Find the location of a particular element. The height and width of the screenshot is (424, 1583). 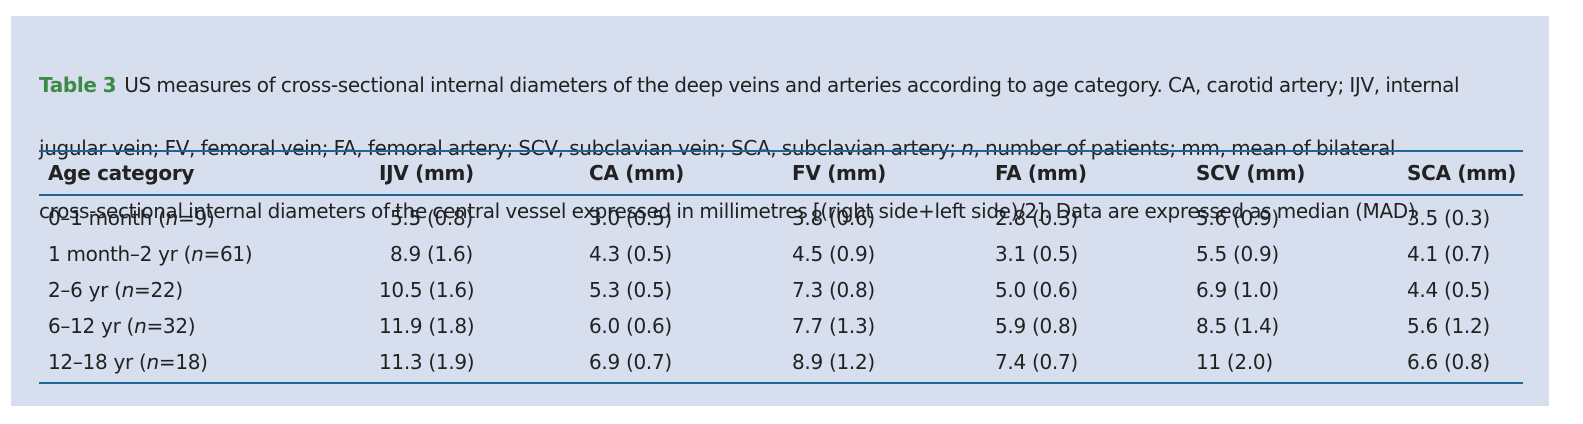

cell-scv: 5.5 (0.9) is located at coordinates (1237, 254).